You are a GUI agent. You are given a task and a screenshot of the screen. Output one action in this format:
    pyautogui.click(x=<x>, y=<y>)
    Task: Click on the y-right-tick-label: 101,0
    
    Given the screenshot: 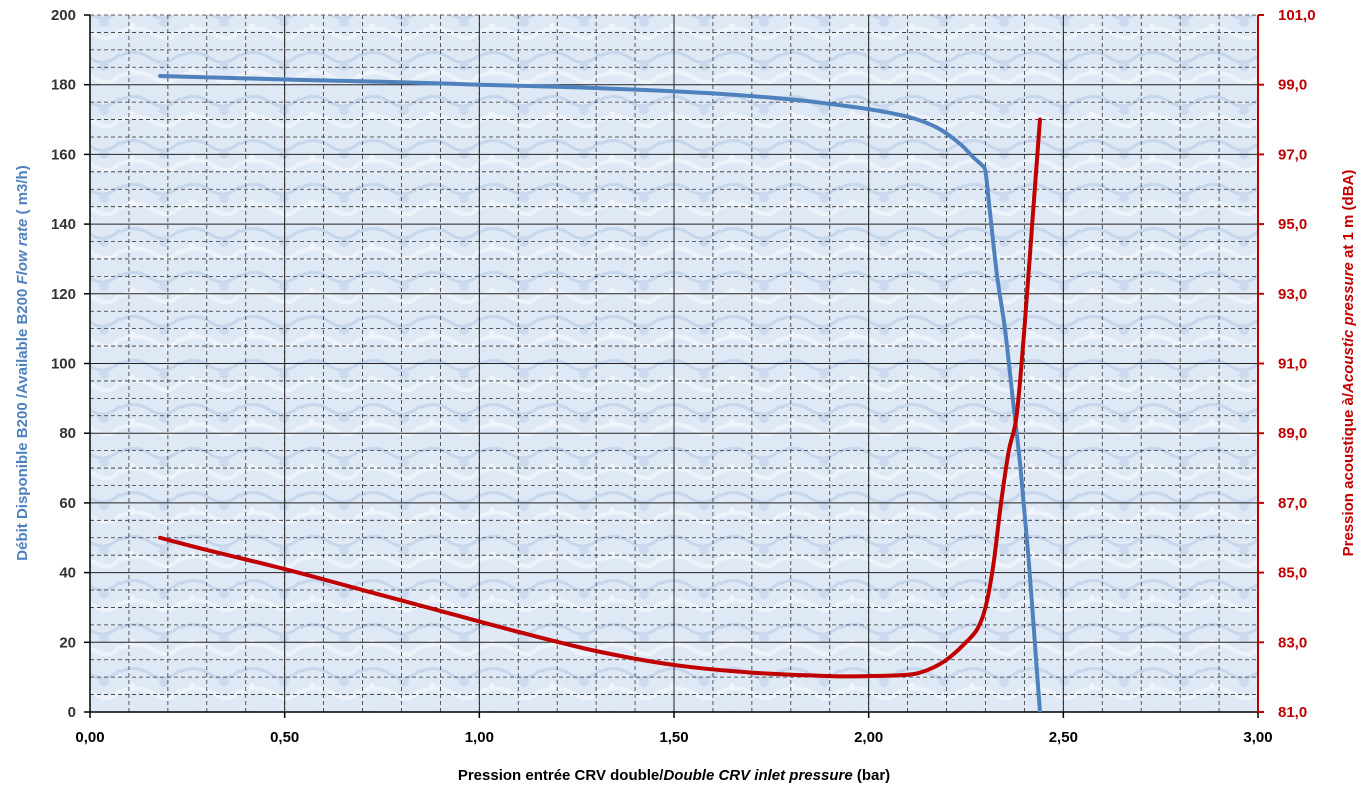 What is the action you would take?
    pyautogui.click(x=1297, y=15)
    